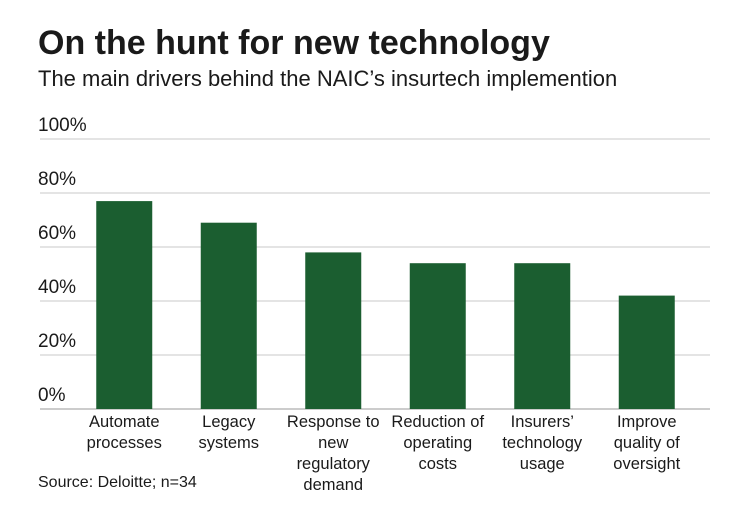 The width and height of the screenshot is (750, 506). What do you see at coordinates (542, 443) in the screenshot?
I see `x-tick-label: Insurers’ technology usage` at bounding box center [542, 443].